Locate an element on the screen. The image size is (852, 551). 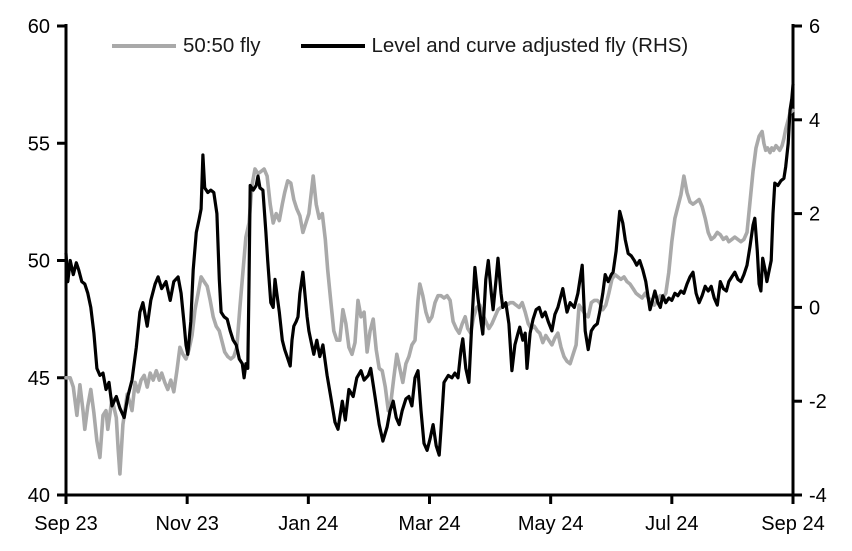
legend-item-5050-fly: 50:50 fly is located at coordinates (186, 46).